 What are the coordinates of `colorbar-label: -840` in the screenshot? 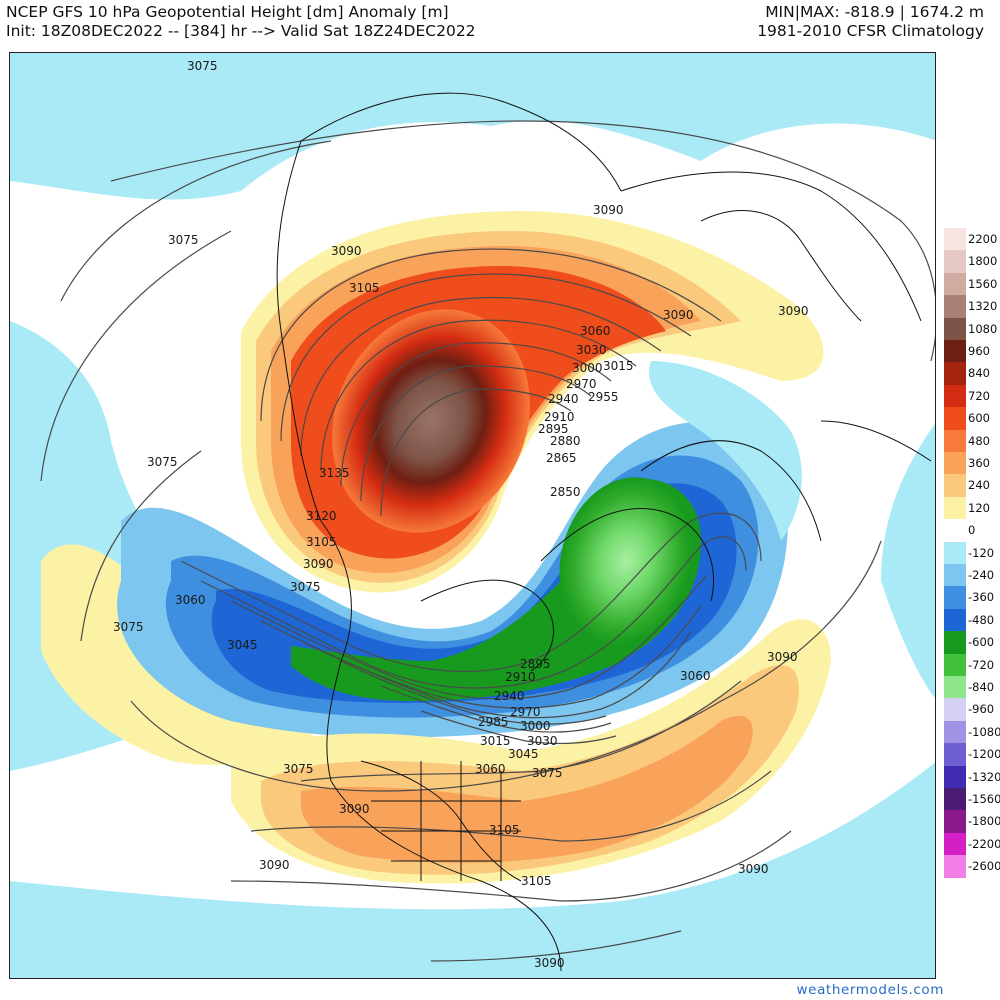 It's located at (981, 687).